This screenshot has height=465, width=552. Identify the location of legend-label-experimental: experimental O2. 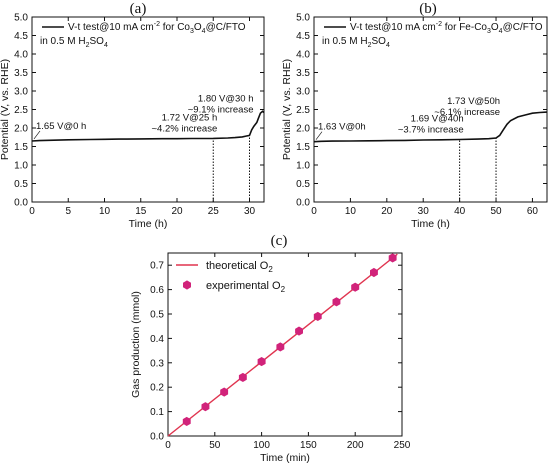
(246, 287).